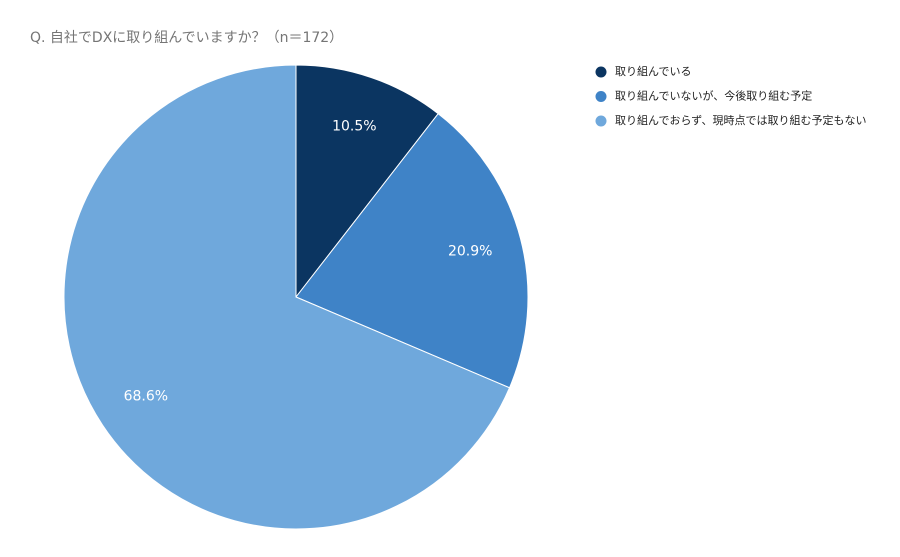 The width and height of the screenshot is (900, 557). I want to click on chart-title: Q. 自社でDXに取り組んでいますか？（n＝172）, so click(186, 38).